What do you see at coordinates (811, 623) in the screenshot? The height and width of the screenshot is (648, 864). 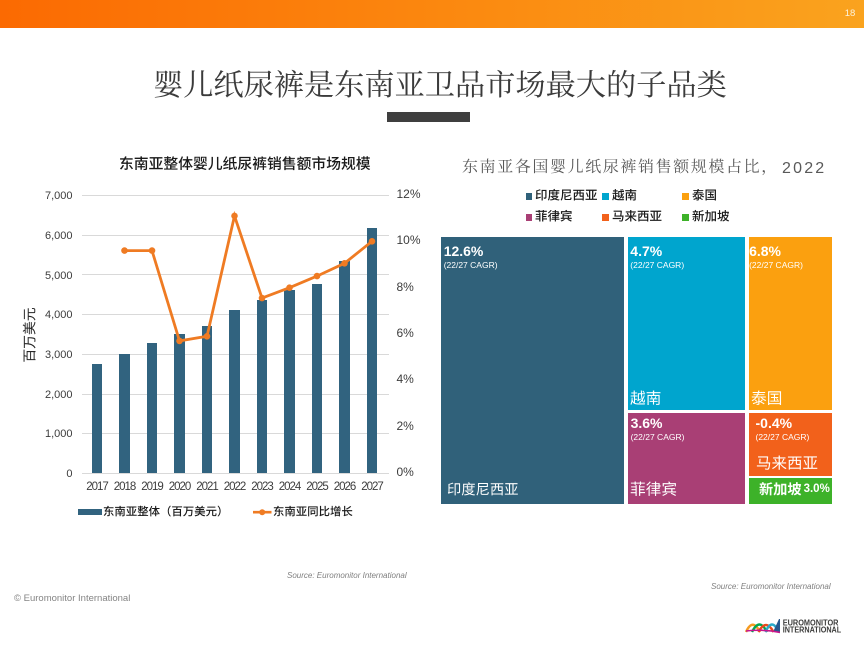 I see `svg-text: EUROMONITOR` at bounding box center [811, 623].